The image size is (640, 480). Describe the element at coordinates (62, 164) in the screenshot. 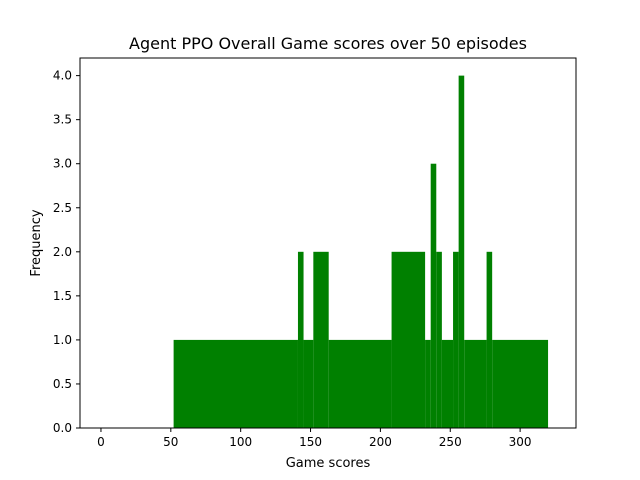

I see `y-tick-label: 3.0` at that location.